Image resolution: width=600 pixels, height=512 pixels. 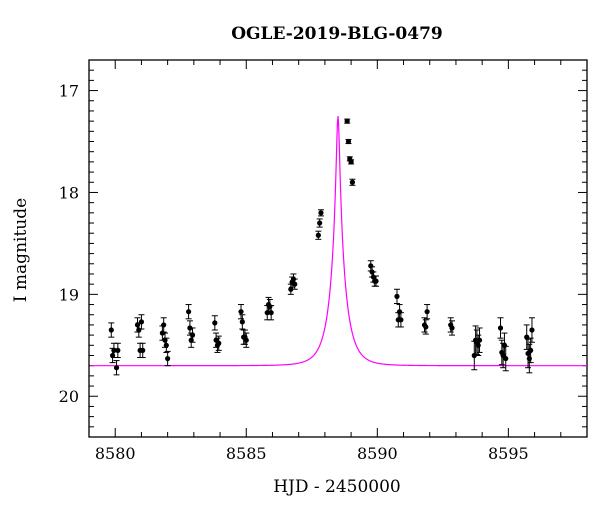 What do you see at coordinates (115, 453) in the screenshot?
I see `x-tick-label: 8580` at bounding box center [115, 453].